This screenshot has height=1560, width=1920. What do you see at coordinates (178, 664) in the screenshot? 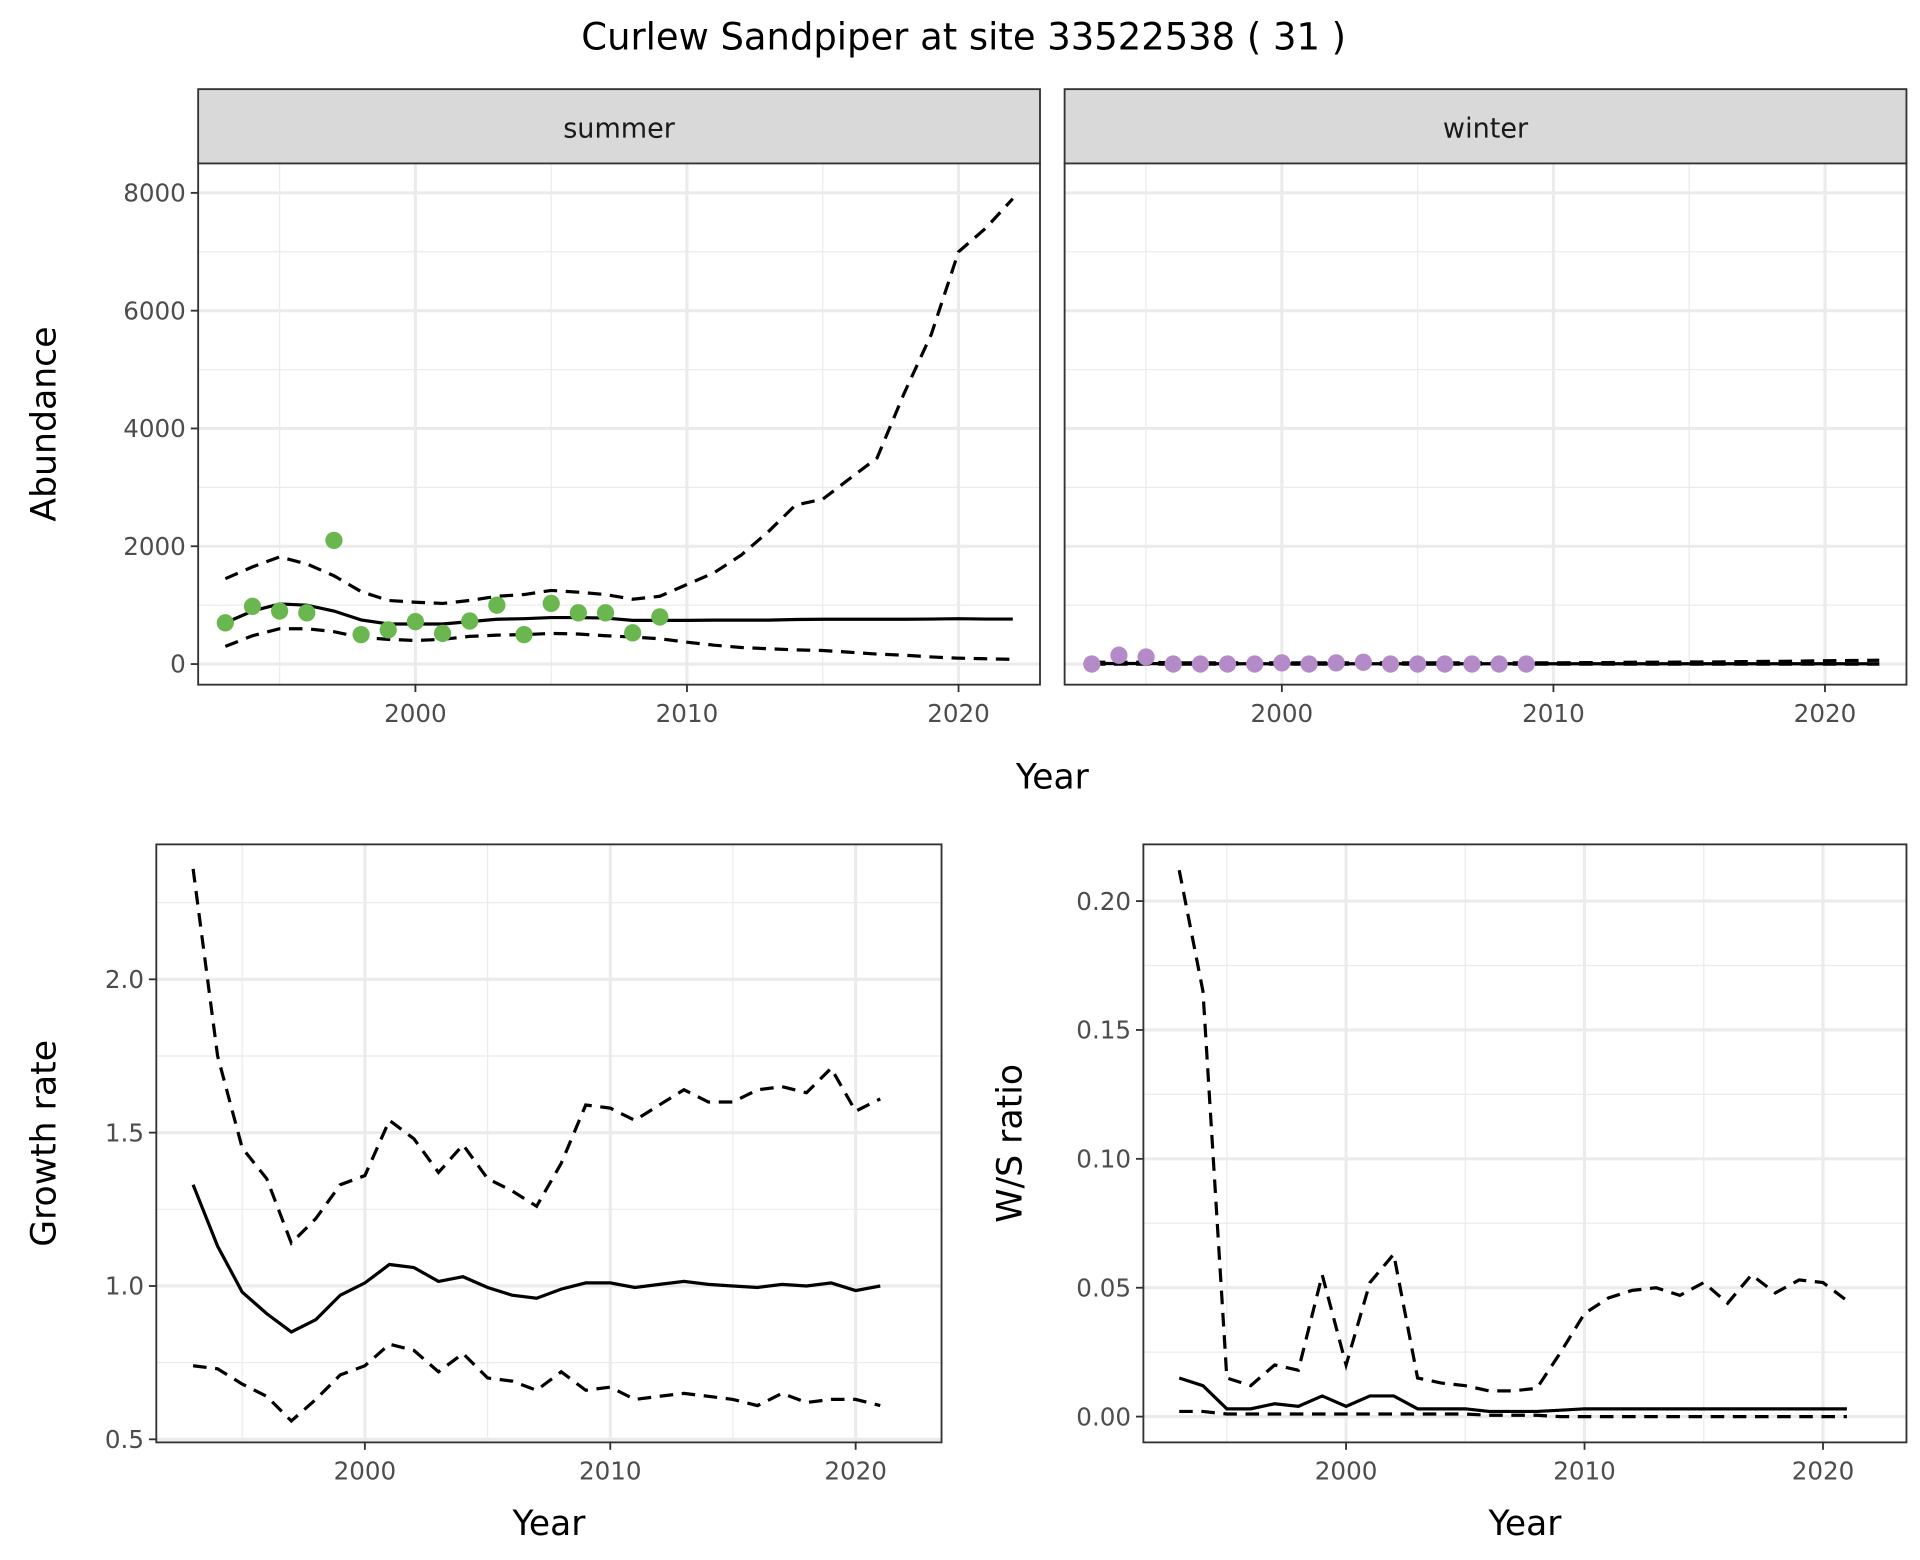
I see `y-tick-label: 0` at bounding box center [178, 664].